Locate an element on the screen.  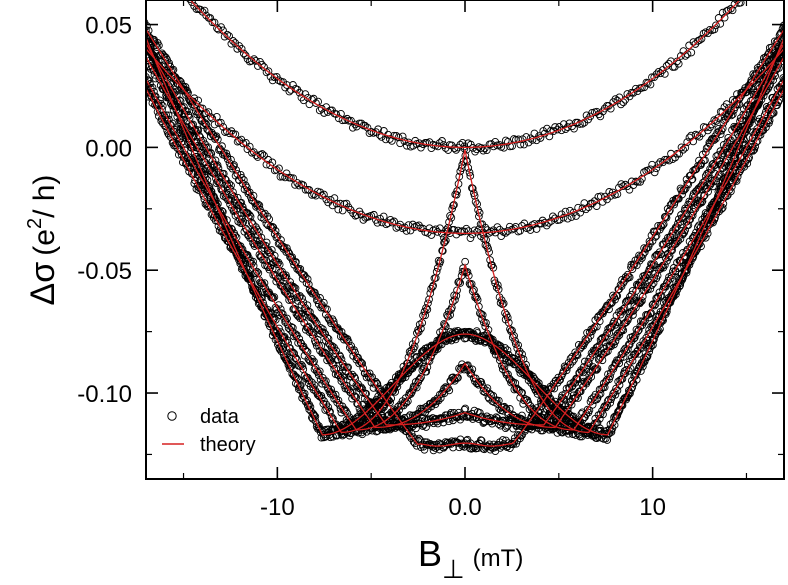
x-tick-label: 10 is located at coordinates (652, 507).